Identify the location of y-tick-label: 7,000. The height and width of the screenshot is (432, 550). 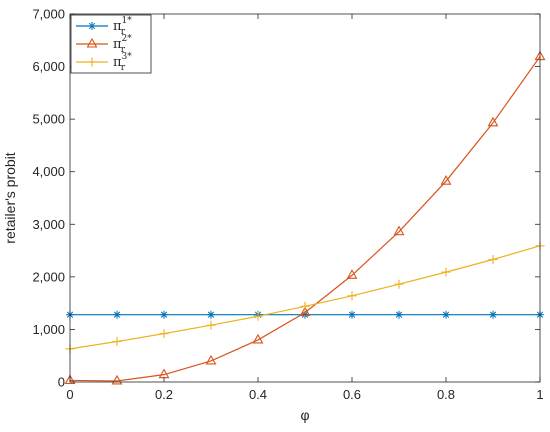
(48, 14).